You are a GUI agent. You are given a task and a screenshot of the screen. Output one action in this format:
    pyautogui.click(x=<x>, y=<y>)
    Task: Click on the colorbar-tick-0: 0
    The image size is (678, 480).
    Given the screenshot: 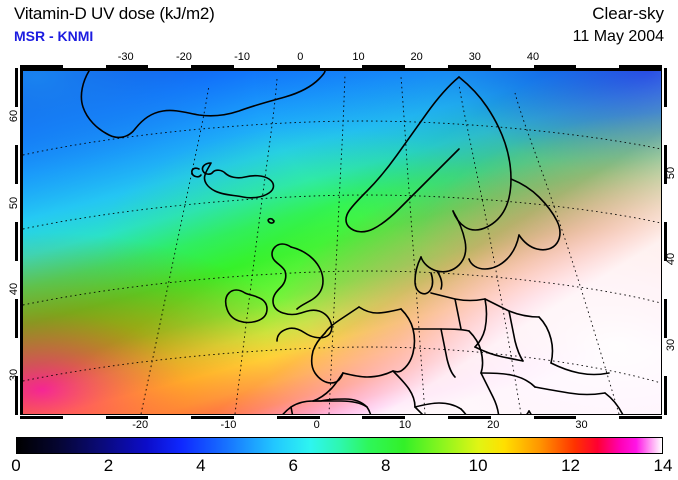 What is the action you would take?
    pyautogui.click(x=16, y=465)
    